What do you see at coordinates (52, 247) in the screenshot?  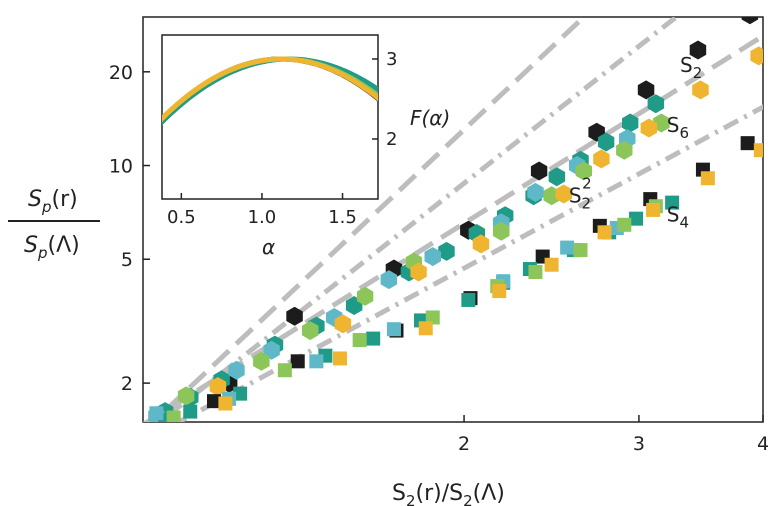 I see `y-axis-label-denominator: Sp(Λ)` at bounding box center [52, 247].